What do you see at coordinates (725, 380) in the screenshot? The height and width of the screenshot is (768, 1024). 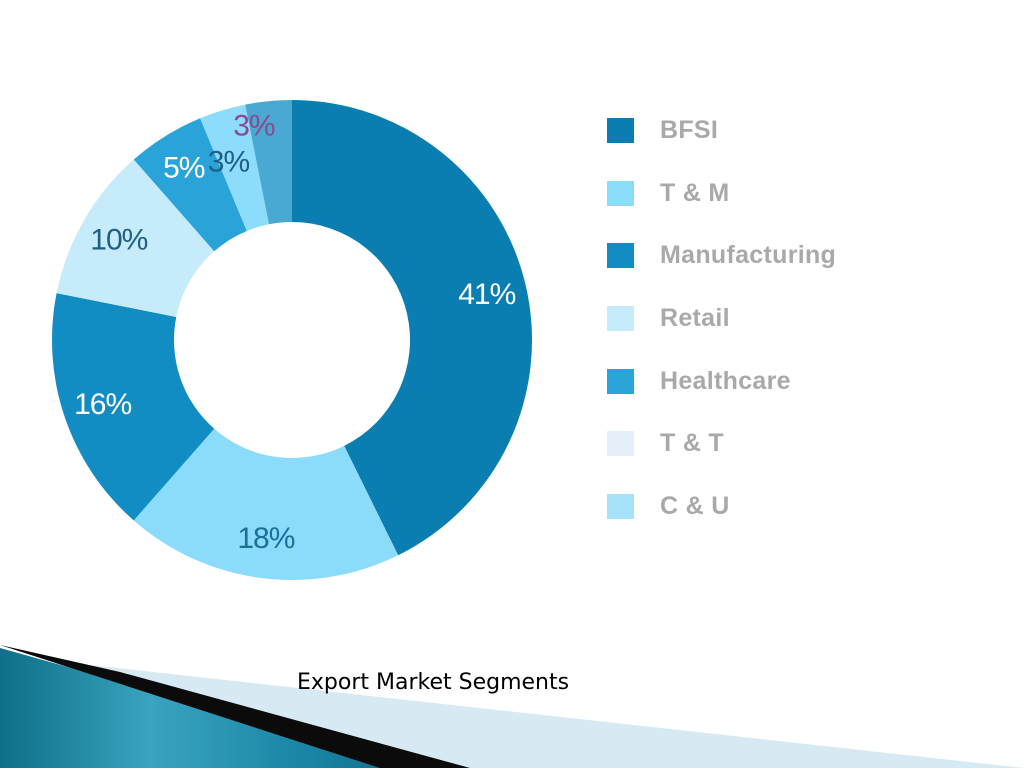 I see `legend-label: Healthcare` at bounding box center [725, 380].